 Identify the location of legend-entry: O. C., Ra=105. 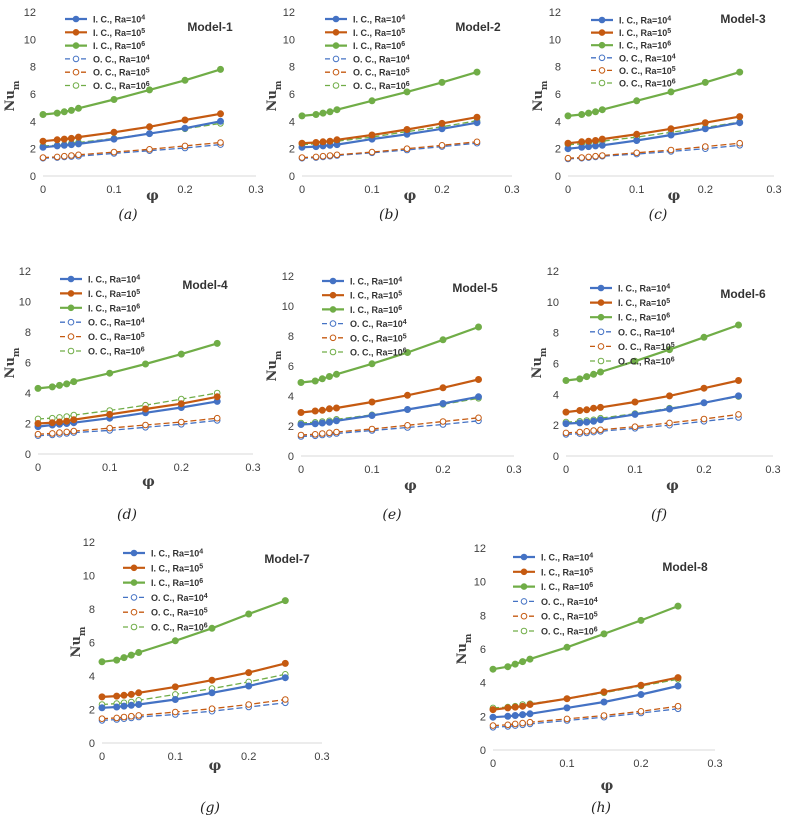
(632, 346).